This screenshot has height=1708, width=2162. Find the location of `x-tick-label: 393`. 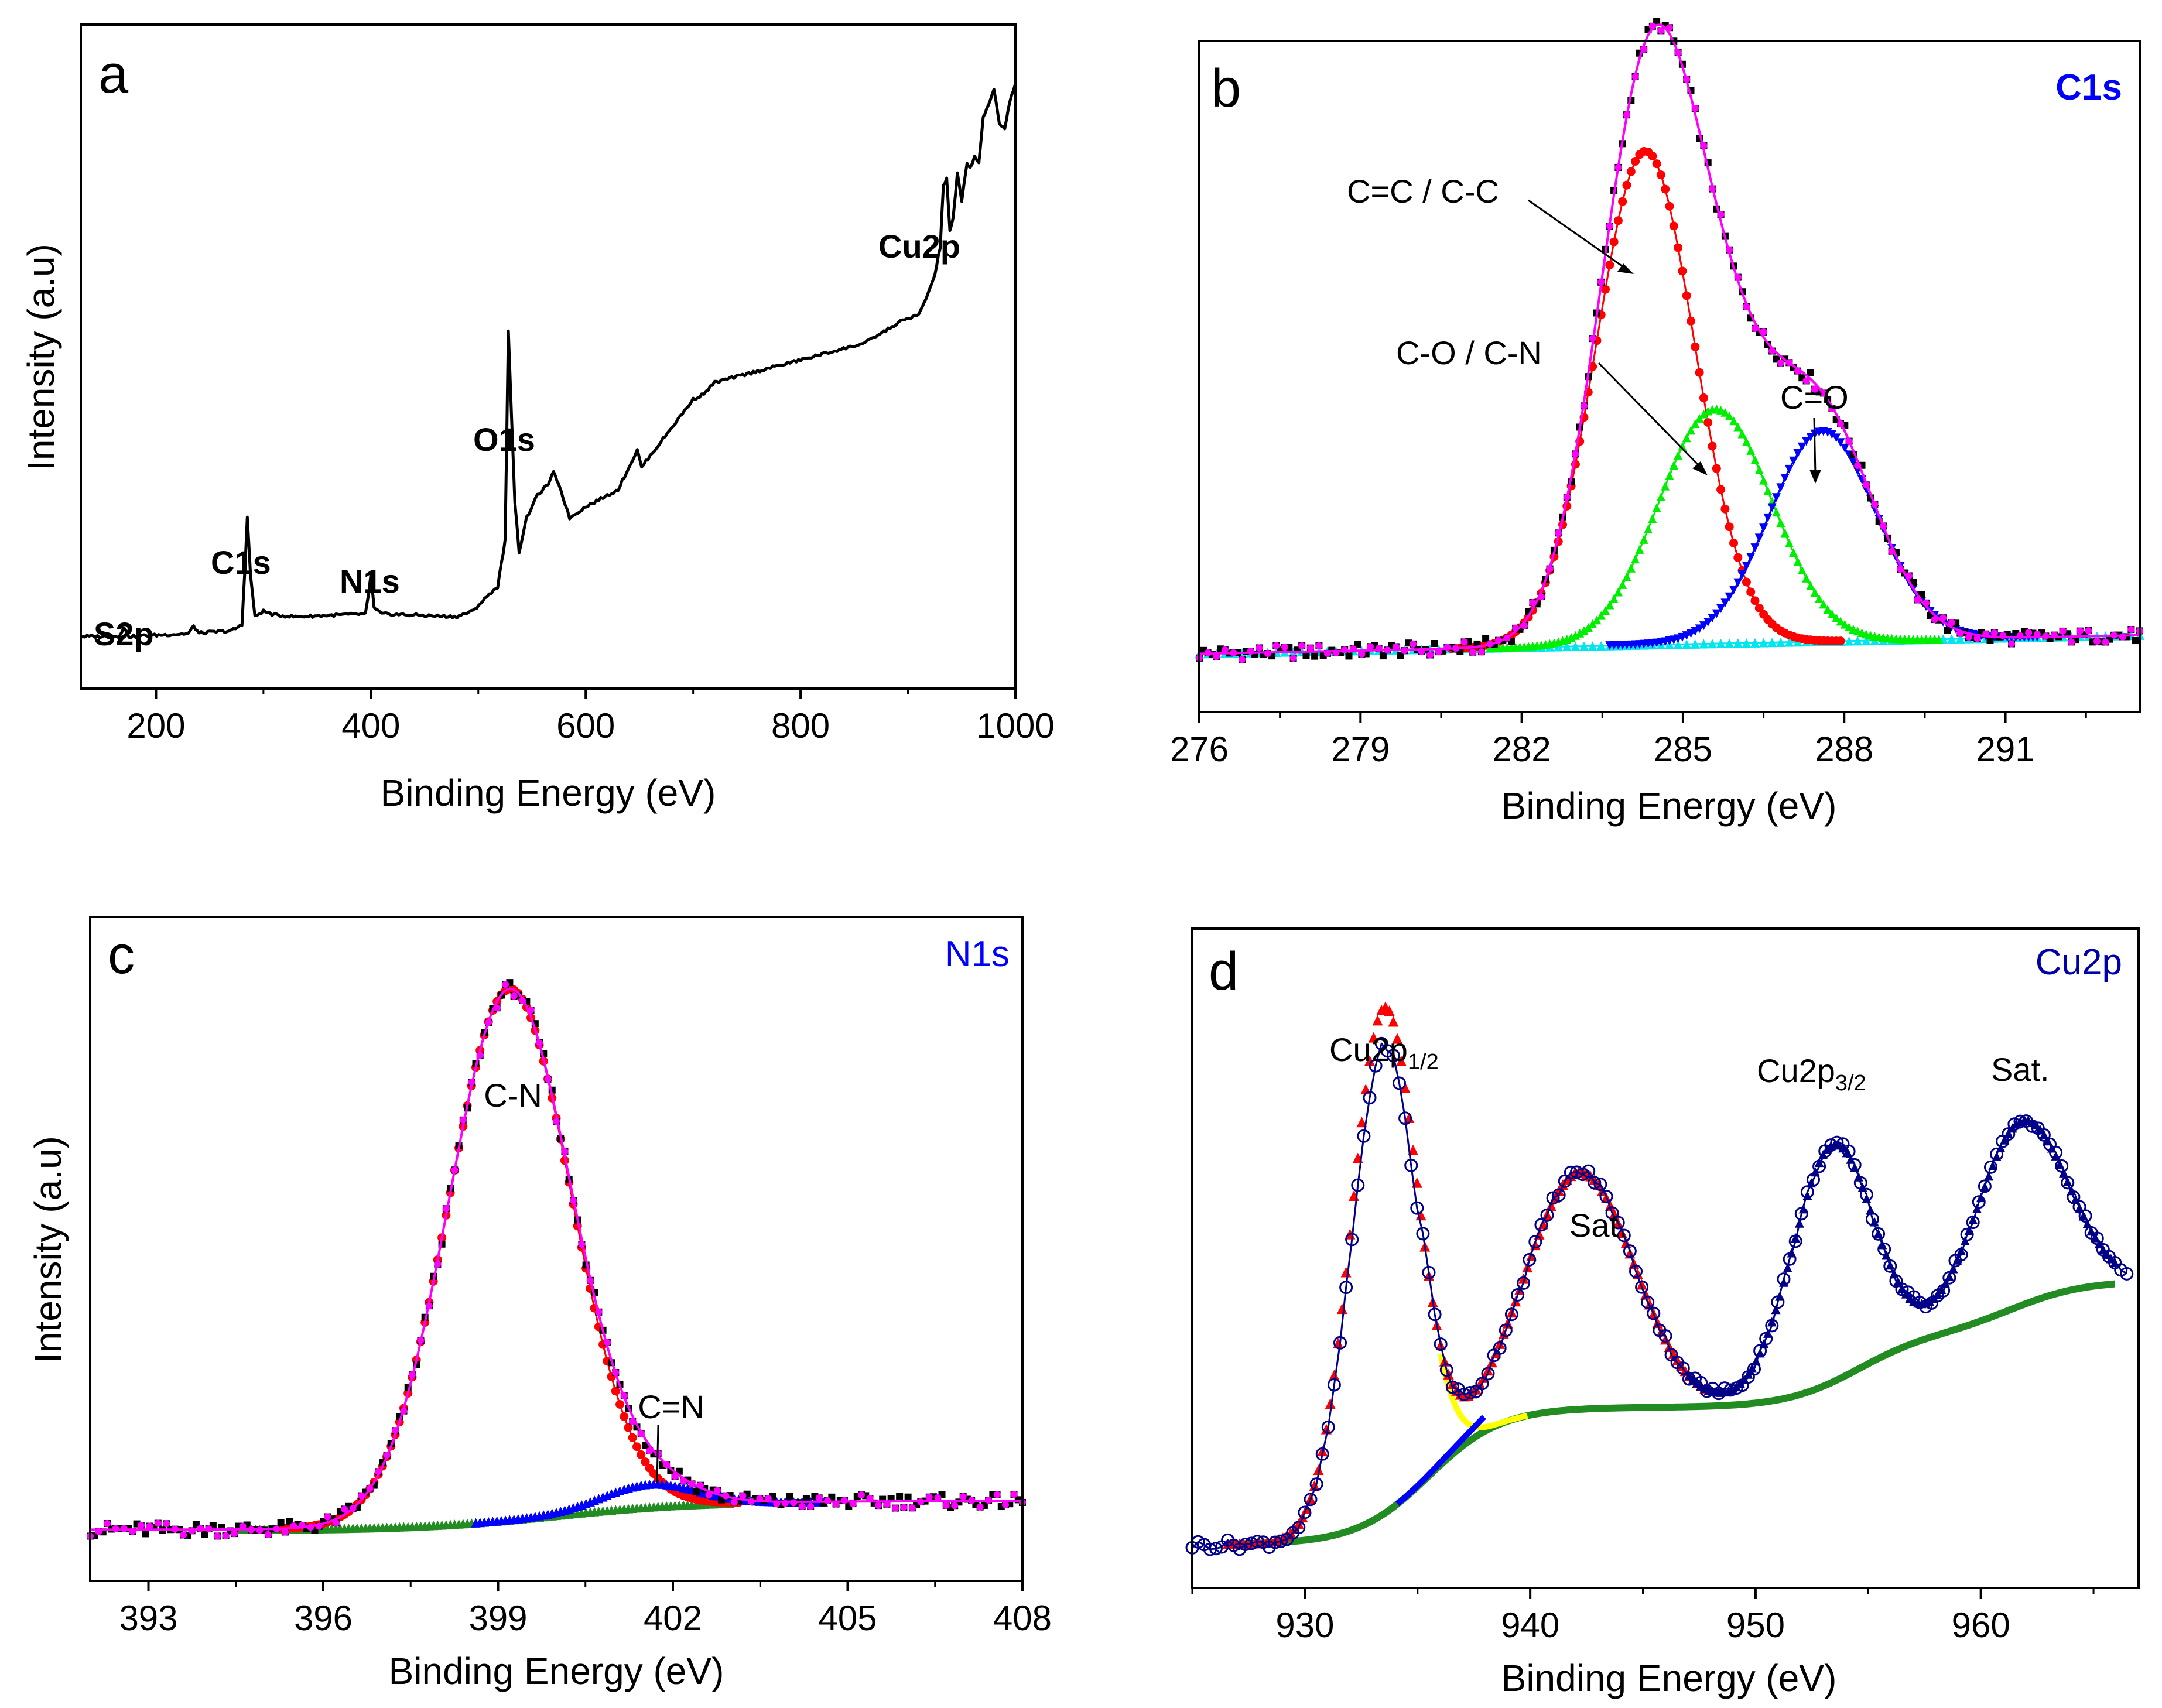

x-tick-label: 393 is located at coordinates (148, 1618).